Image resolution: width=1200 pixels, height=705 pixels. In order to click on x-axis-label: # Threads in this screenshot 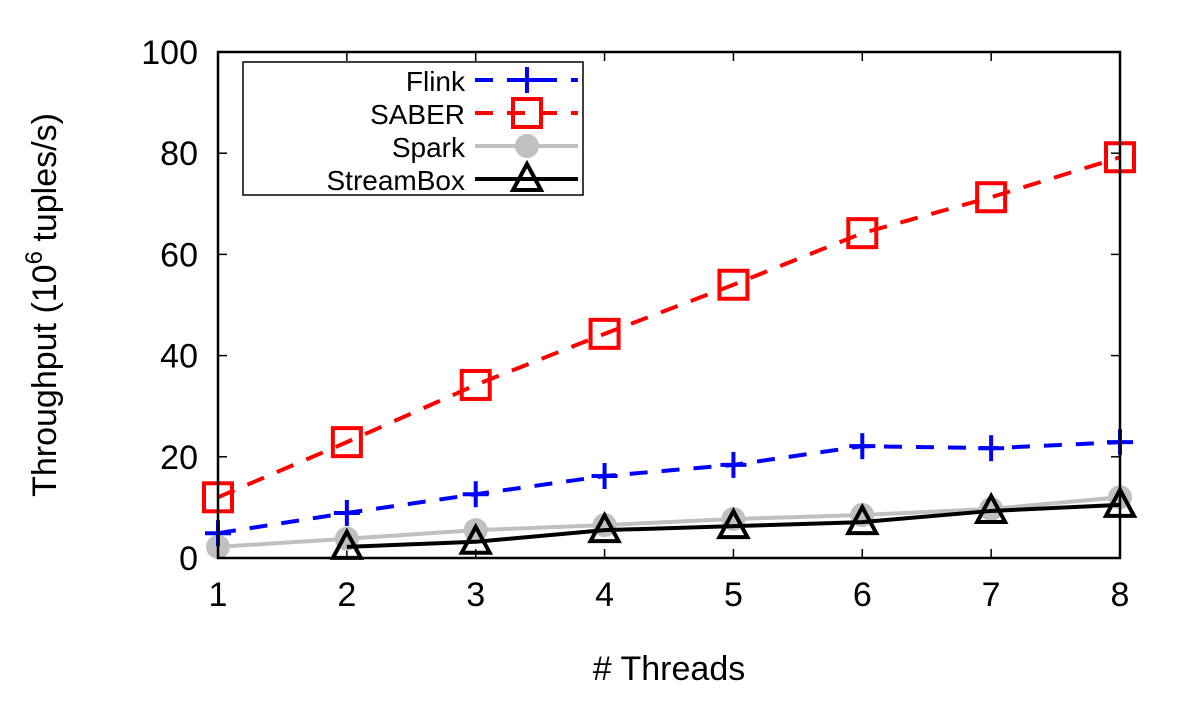, I will do `click(669, 669)`.